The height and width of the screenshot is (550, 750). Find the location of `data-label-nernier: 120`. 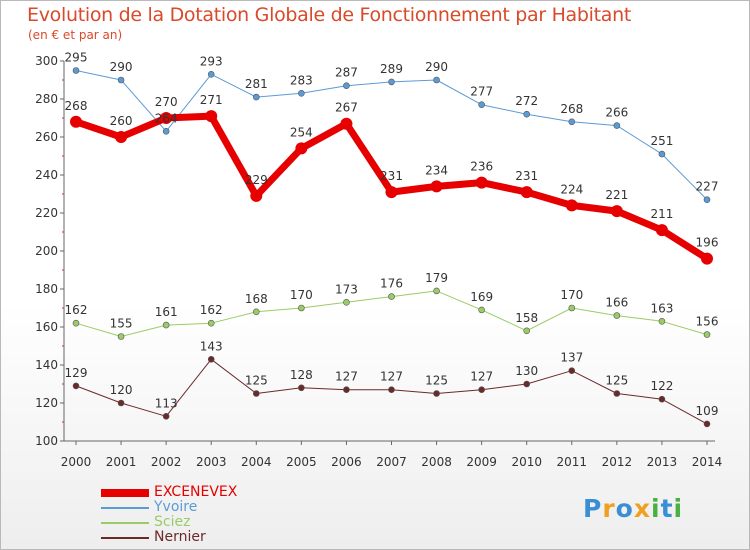

data-label-nernier: 120 is located at coordinates (121, 390).